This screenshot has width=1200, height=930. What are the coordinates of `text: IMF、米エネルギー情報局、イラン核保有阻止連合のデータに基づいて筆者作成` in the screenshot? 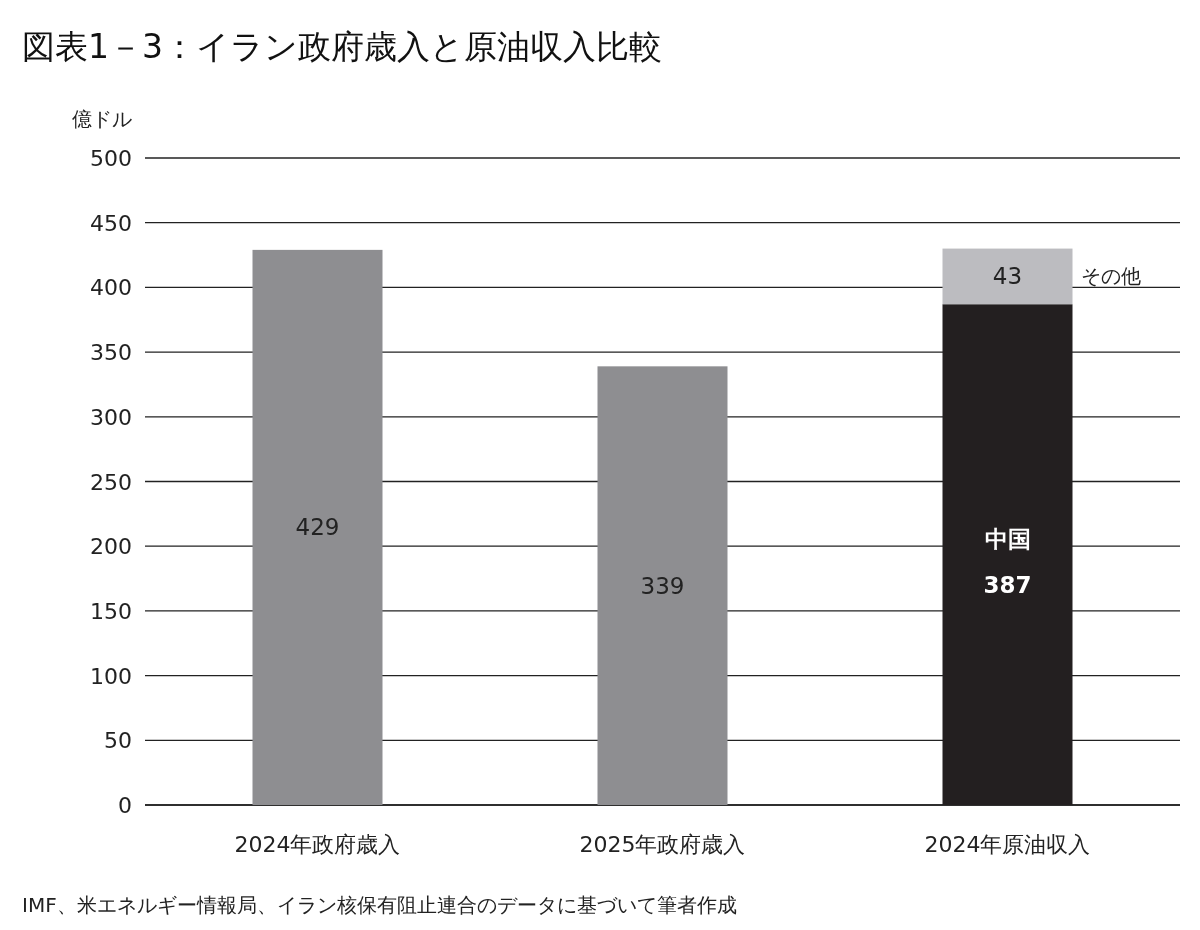 It's located at (379, 905).